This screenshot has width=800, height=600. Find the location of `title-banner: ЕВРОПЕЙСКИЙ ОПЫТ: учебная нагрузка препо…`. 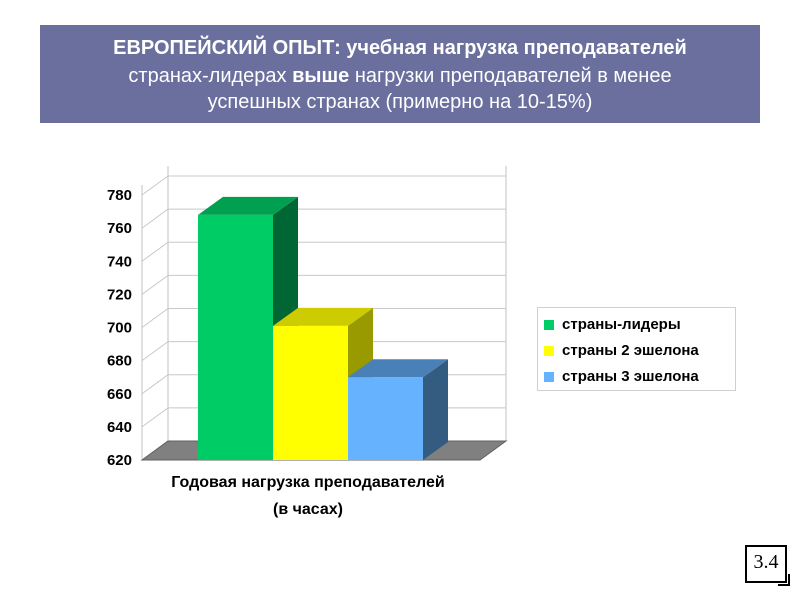

title-banner: ЕВРОПЕЙСКИЙ ОПЫТ: учебная нагрузка препо… is located at coordinates (400, 74).